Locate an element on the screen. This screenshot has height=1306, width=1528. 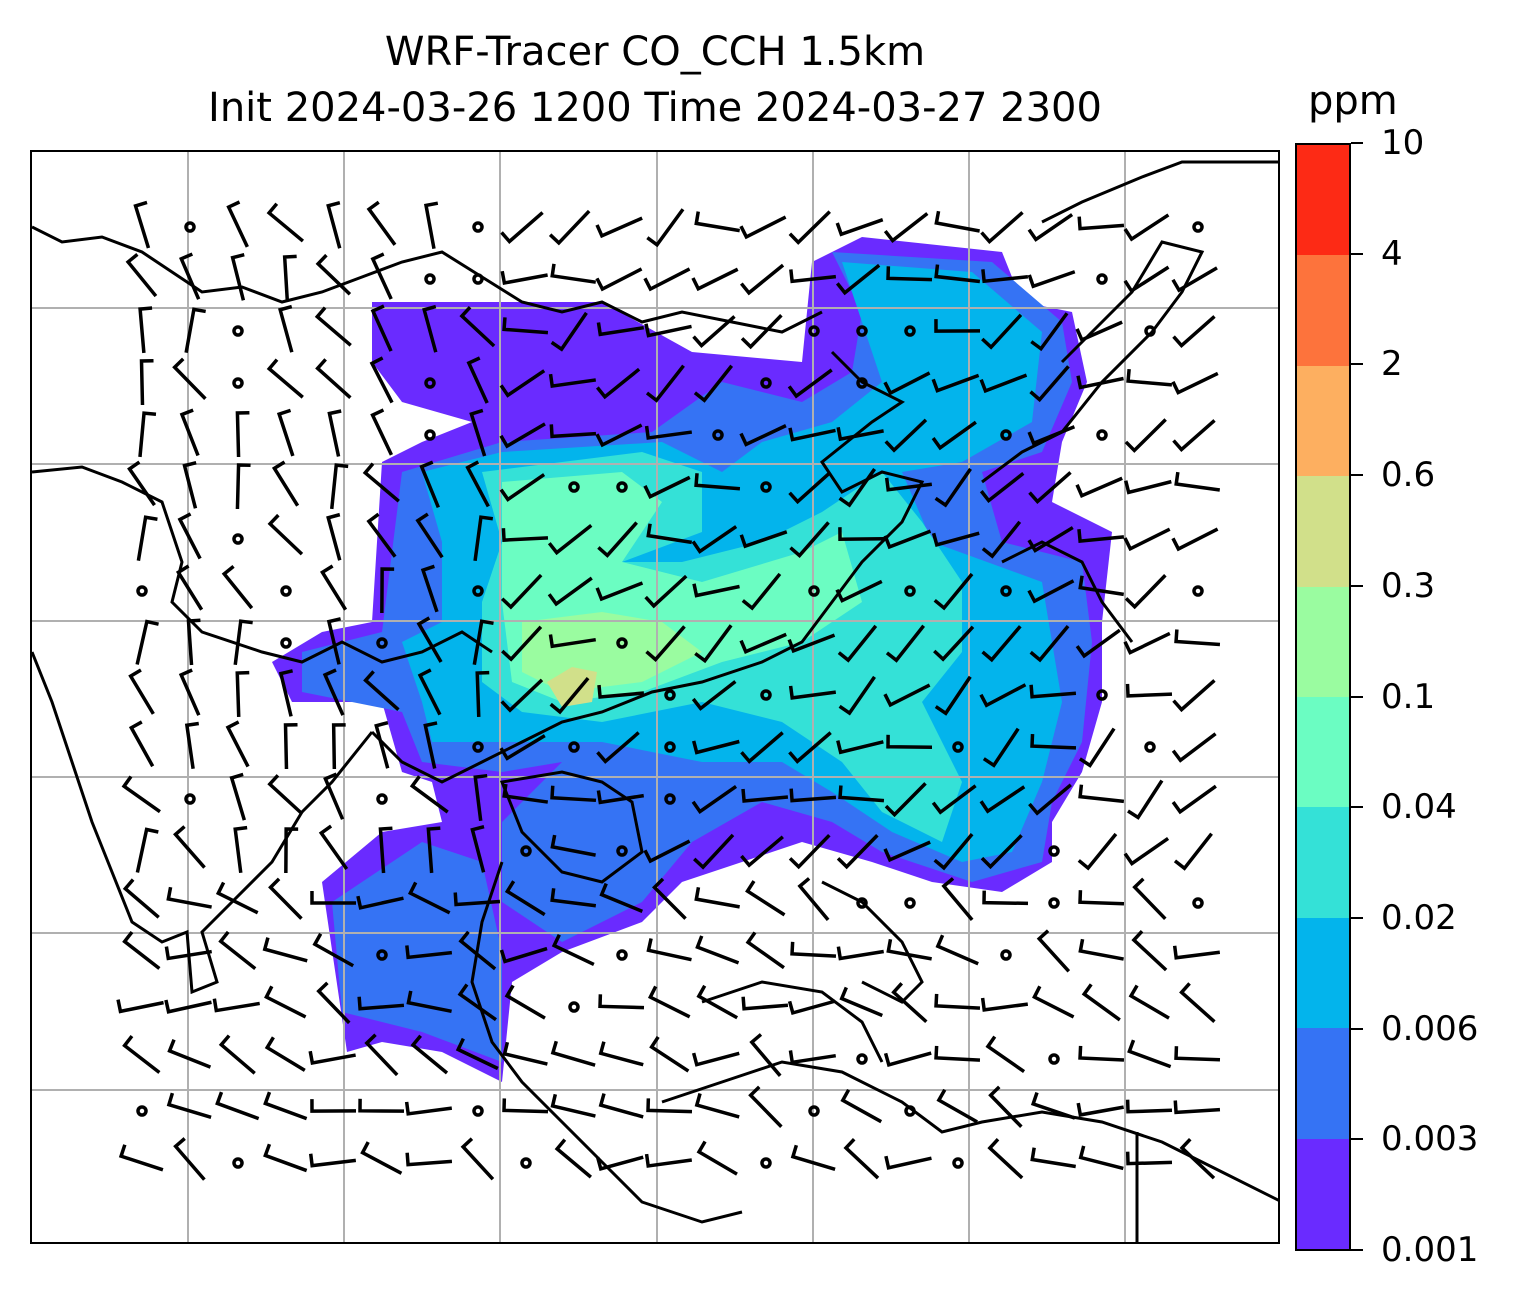
colorbar-tick-mark is located at coordinates (1357, 364).